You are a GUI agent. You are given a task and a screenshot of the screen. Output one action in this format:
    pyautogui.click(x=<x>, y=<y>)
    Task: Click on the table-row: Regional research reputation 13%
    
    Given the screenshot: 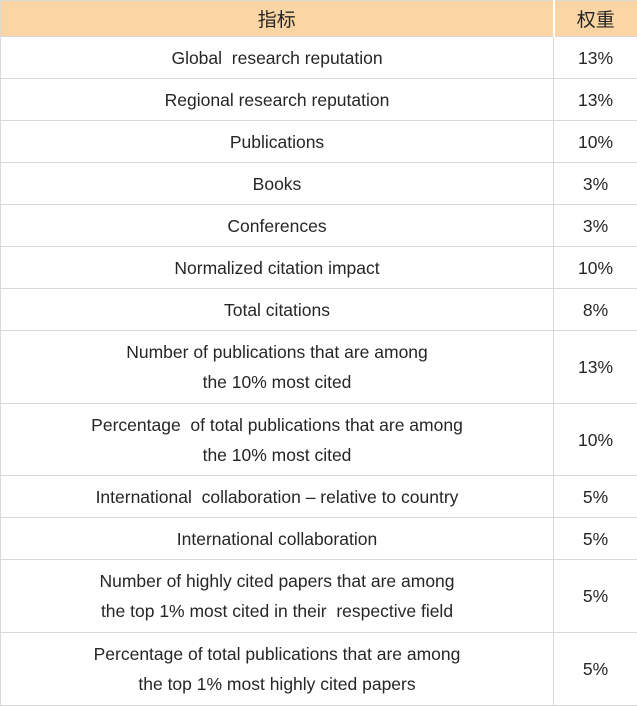 What is the action you would take?
    pyautogui.click(x=318, y=99)
    